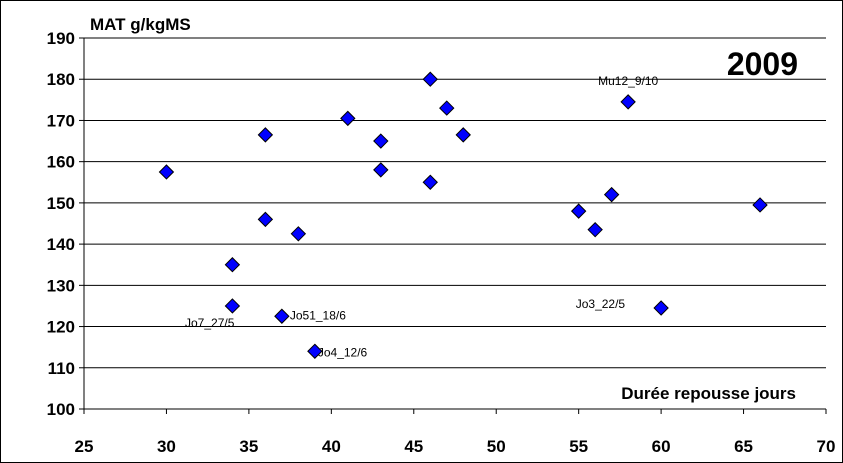 The width and height of the screenshot is (843, 463). Describe the element at coordinates (248, 446) in the screenshot. I see `x-tick-label: 35` at that location.